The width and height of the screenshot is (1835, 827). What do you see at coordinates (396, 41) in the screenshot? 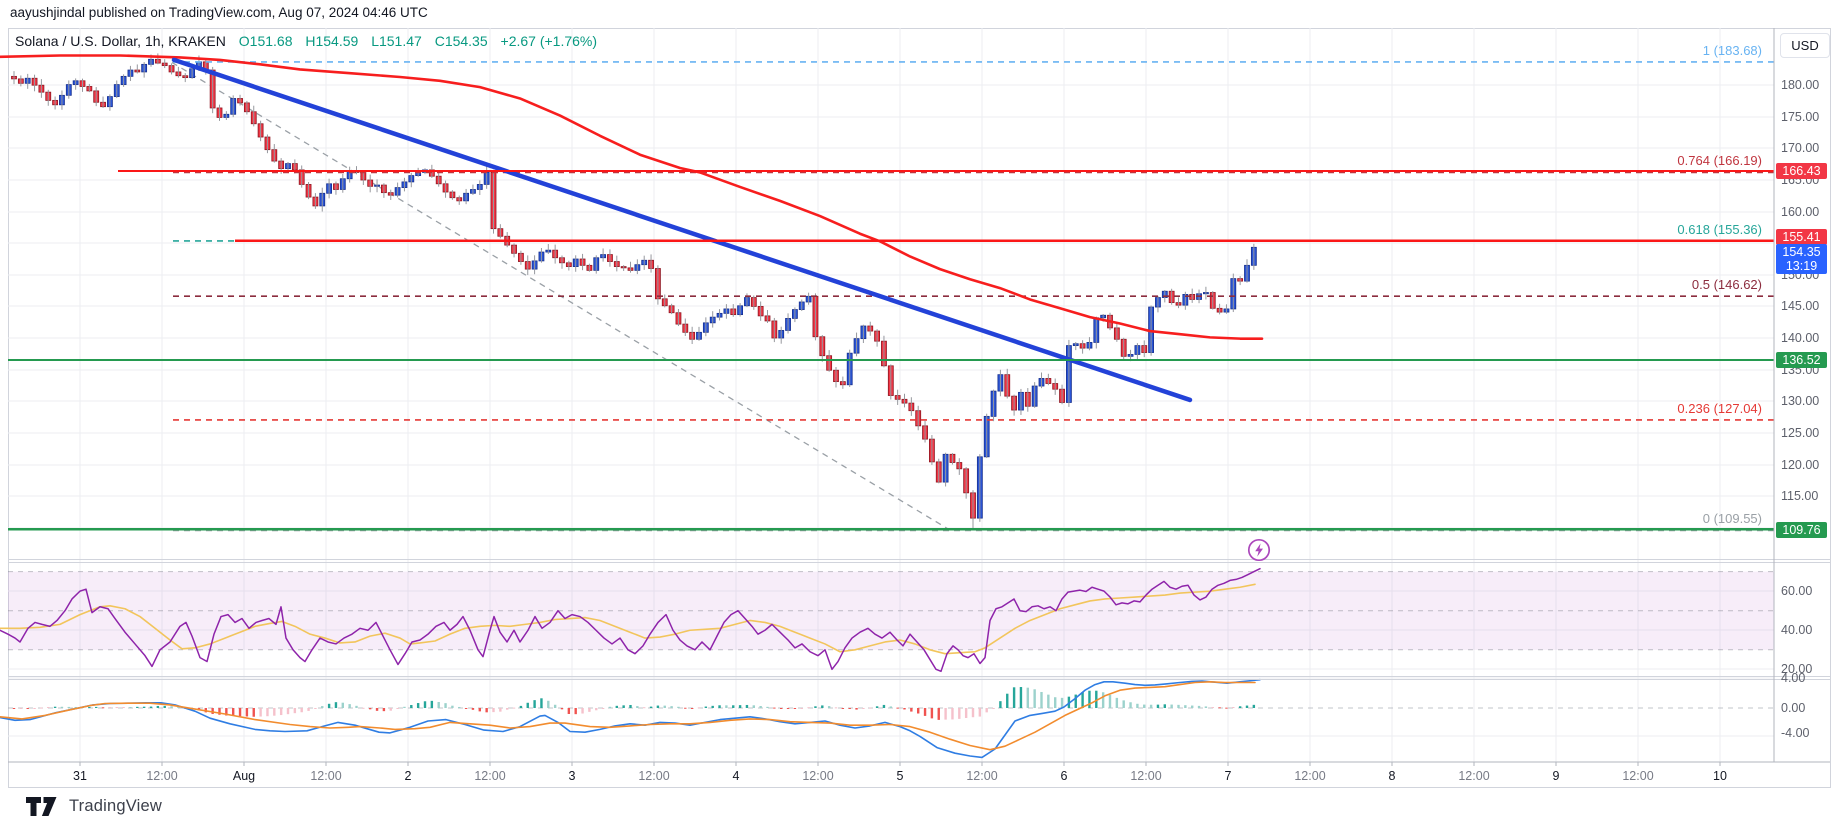
I see `ohlc-low: L151.47` at bounding box center [396, 41].